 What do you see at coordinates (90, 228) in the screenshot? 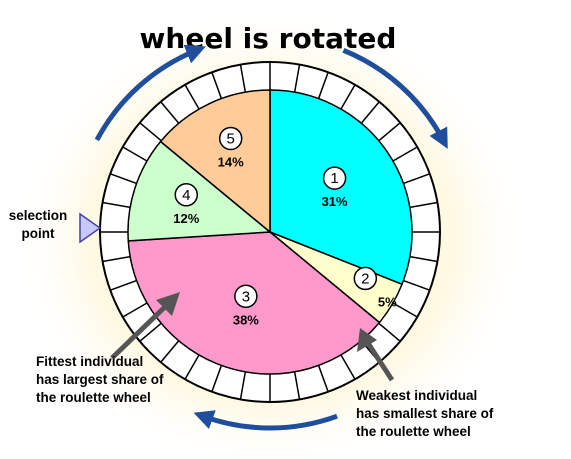
I see `selection-pointer` at bounding box center [90, 228].